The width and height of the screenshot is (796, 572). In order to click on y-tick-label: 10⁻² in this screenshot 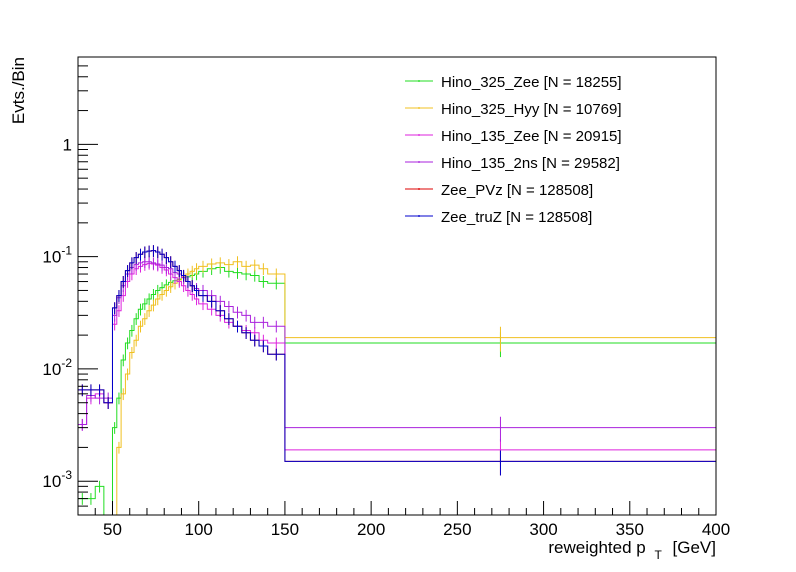, I will do `click(57, 367)`.